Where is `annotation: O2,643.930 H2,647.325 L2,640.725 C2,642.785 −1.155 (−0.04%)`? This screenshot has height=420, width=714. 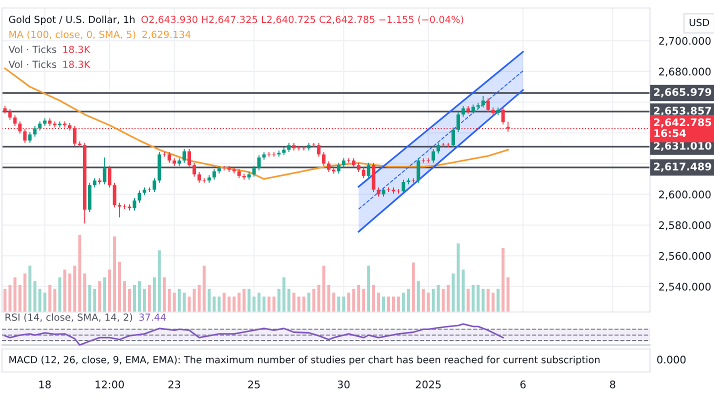
annotation: O2,643.930 H2,647.325 L2,640.725 C2,642.785 −1.155 (−0.04%) is located at coordinates (302, 20).